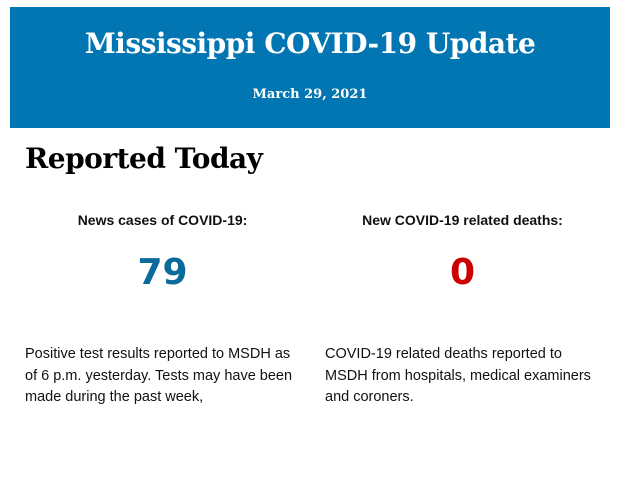  Describe the element at coordinates (162, 272) in the screenshot. I see `new-cases-value: 79` at that location.